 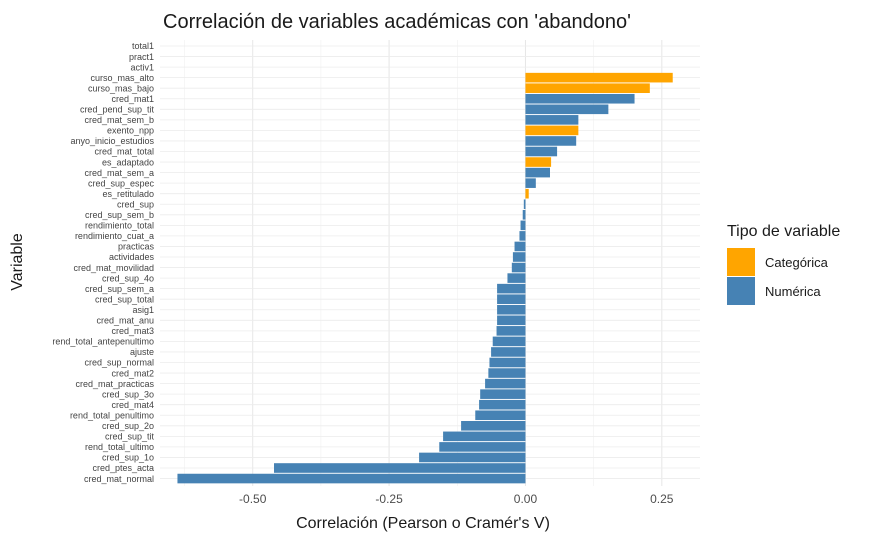 I want to click on y-tick-label: cred_sup_sem_b, so click(x=119, y=215).